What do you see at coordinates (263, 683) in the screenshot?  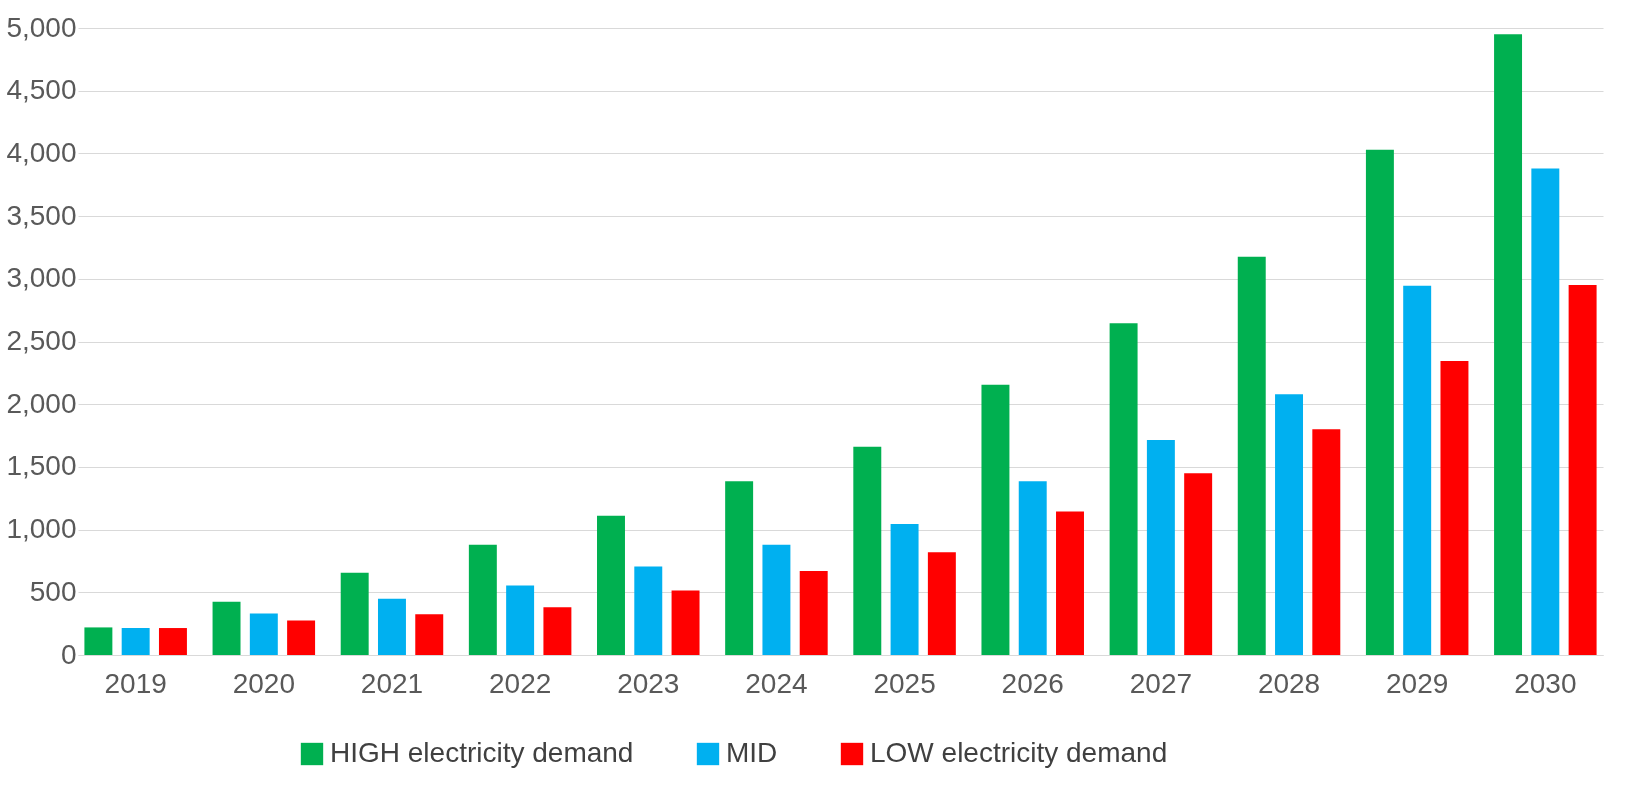 I see `x-tick-label: 2020` at bounding box center [263, 683].